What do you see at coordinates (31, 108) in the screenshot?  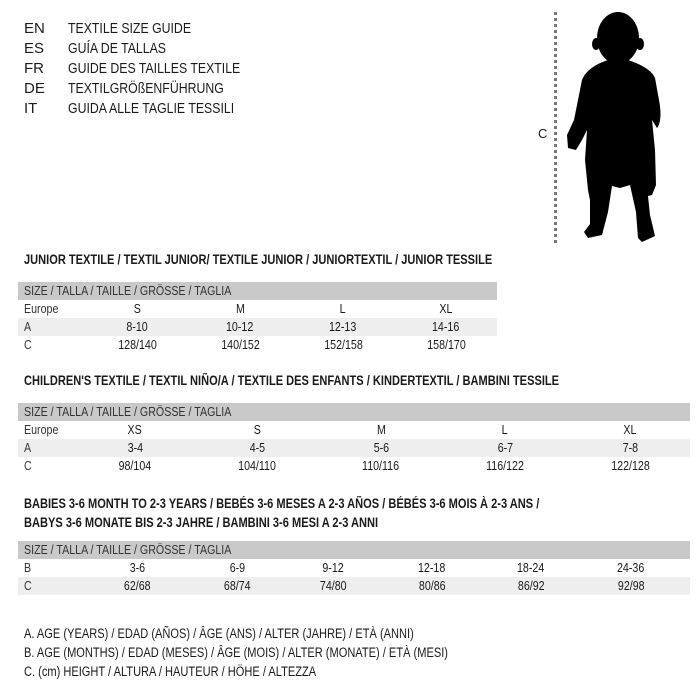 I see `lang-code: IT` at bounding box center [31, 108].